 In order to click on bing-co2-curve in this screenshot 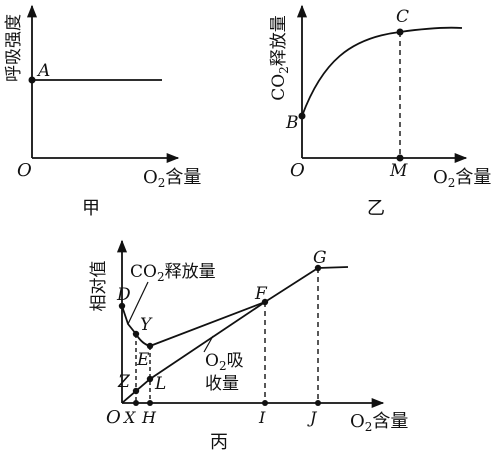, I will do `click(249, 306)`.